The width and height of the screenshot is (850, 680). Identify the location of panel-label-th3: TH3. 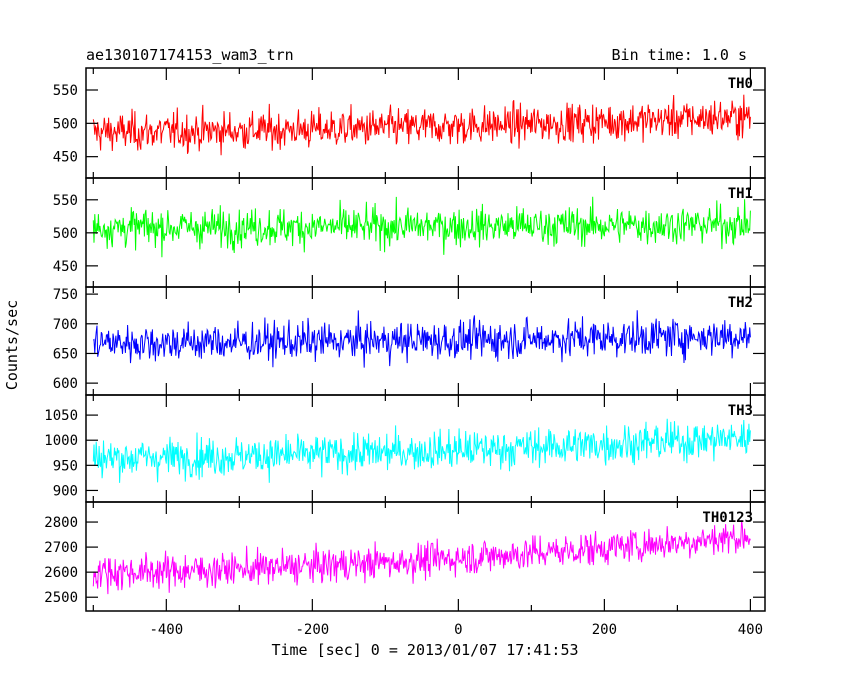
(740, 411).